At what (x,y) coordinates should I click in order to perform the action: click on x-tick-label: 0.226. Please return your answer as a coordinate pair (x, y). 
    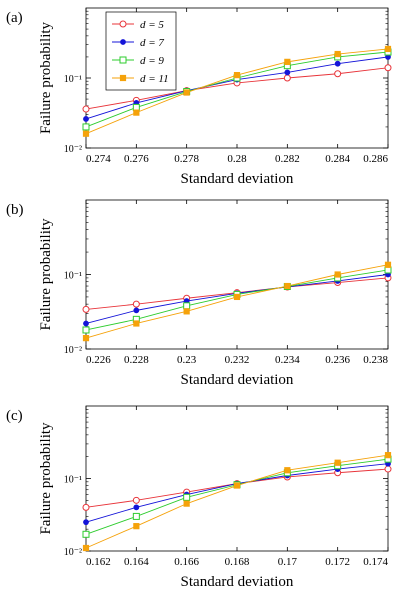
    Looking at the image, I should click on (98, 360).